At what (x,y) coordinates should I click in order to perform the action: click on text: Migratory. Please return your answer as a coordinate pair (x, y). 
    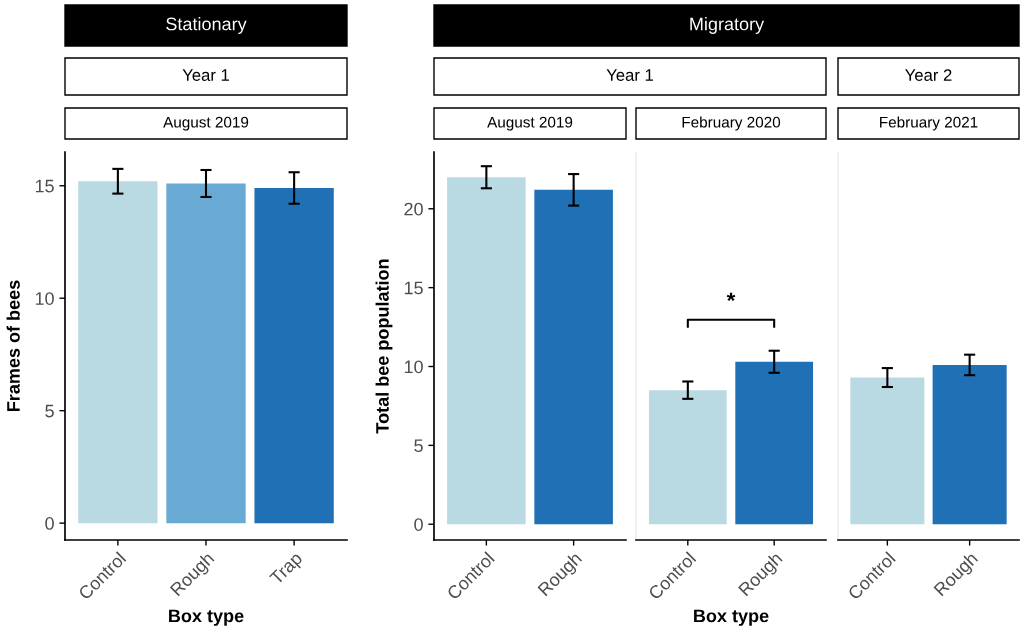
    Looking at the image, I should click on (727, 25).